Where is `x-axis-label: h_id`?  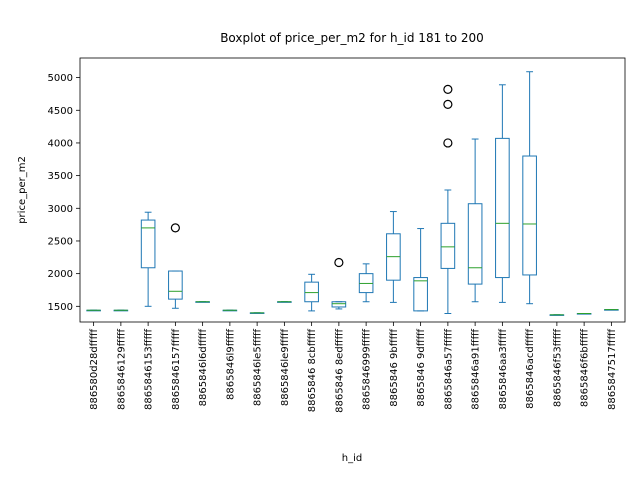
x-axis-label: h_id is located at coordinates (352, 458).